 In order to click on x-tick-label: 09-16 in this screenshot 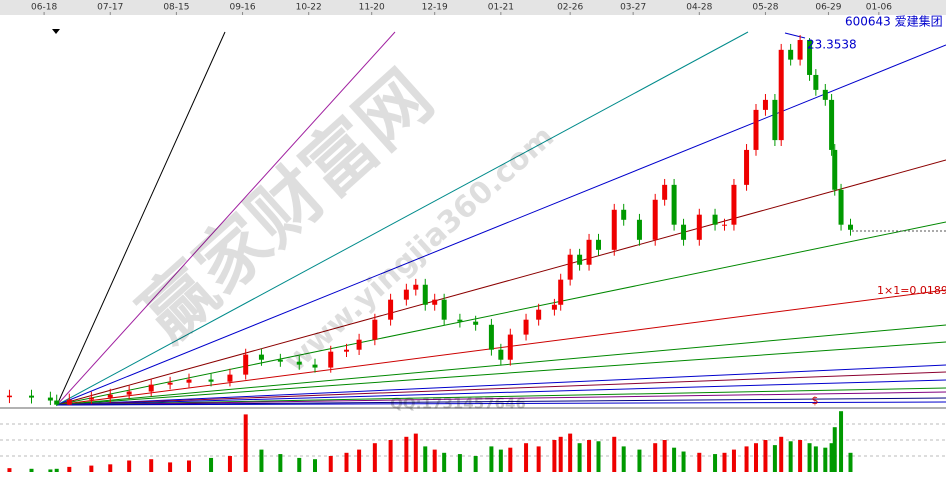, I will do `click(242, 8)`.